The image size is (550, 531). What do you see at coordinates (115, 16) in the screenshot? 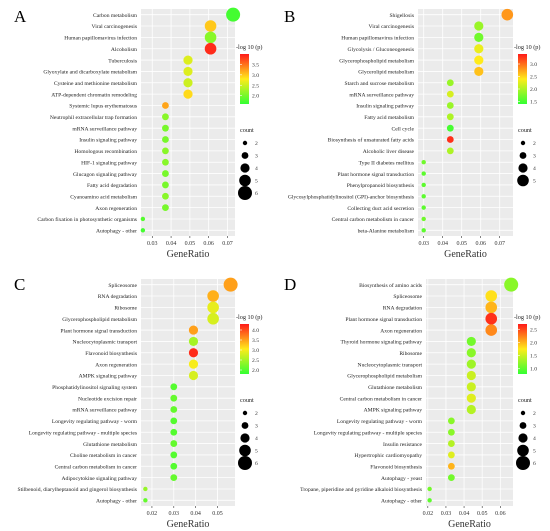
I see `term-label: Carbon metabolism` at bounding box center [115, 16].